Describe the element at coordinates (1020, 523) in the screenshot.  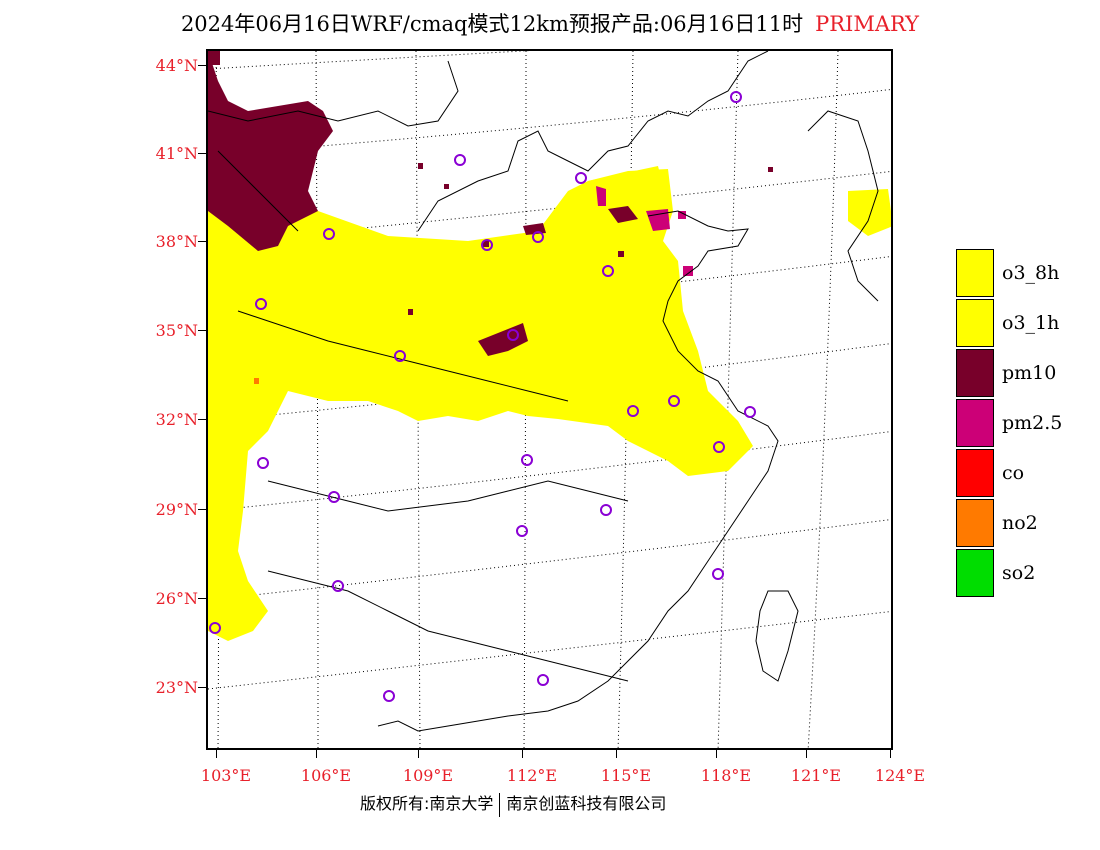
I see `legend-label: no2` at that location.